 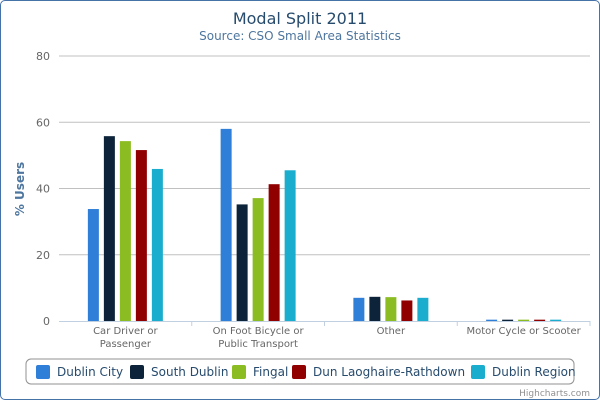 What do you see at coordinates (300, 18) in the screenshot?
I see `chart-title: Modal Split 2011` at bounding box center [300, 18].